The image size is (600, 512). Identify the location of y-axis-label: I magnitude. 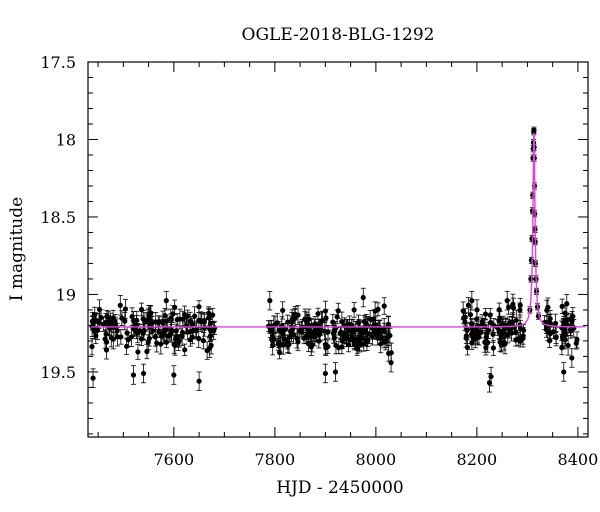
(17, 249).